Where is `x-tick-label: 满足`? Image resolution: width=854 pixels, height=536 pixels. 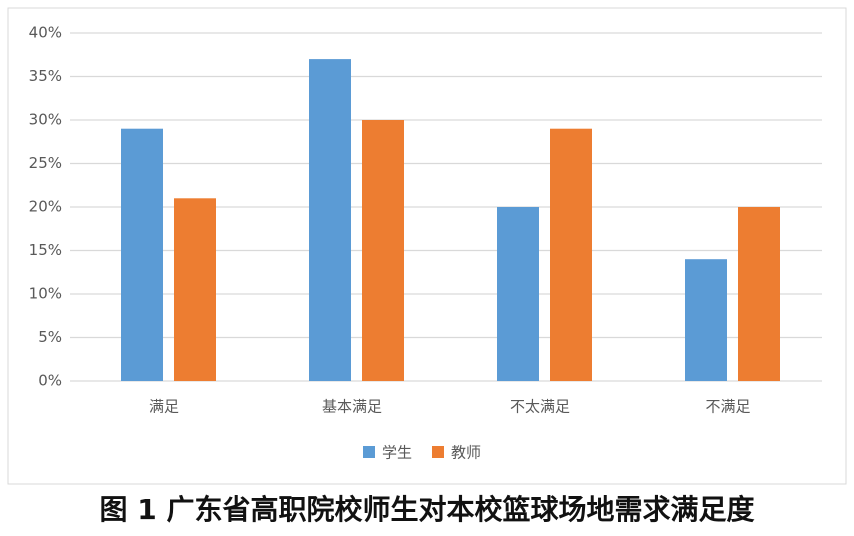
x-tick-label: 满足 is located at coordinates (164, 407).